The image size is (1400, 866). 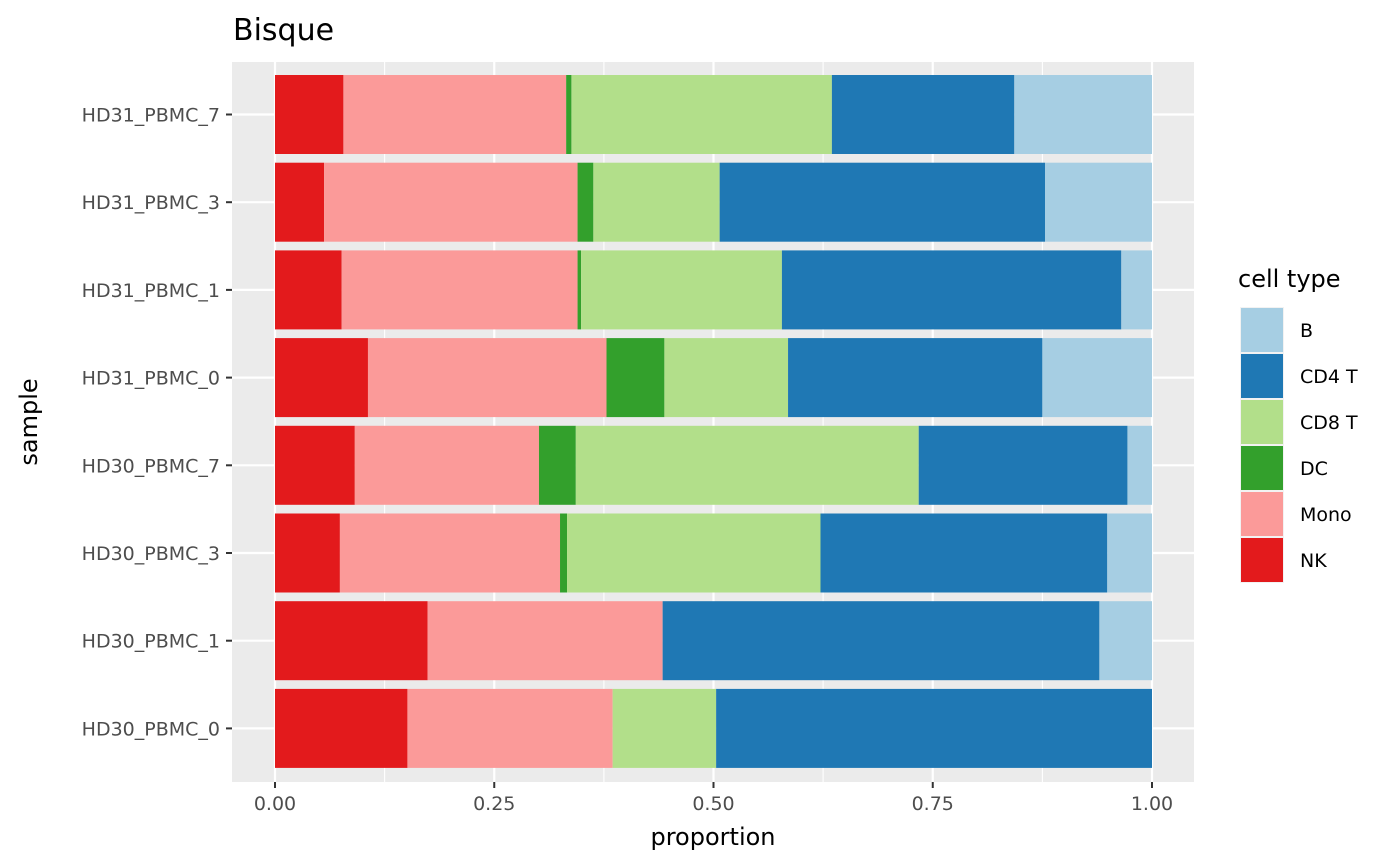 I want to click on legend-label: CD8 T, so click(x=1329, y=423).